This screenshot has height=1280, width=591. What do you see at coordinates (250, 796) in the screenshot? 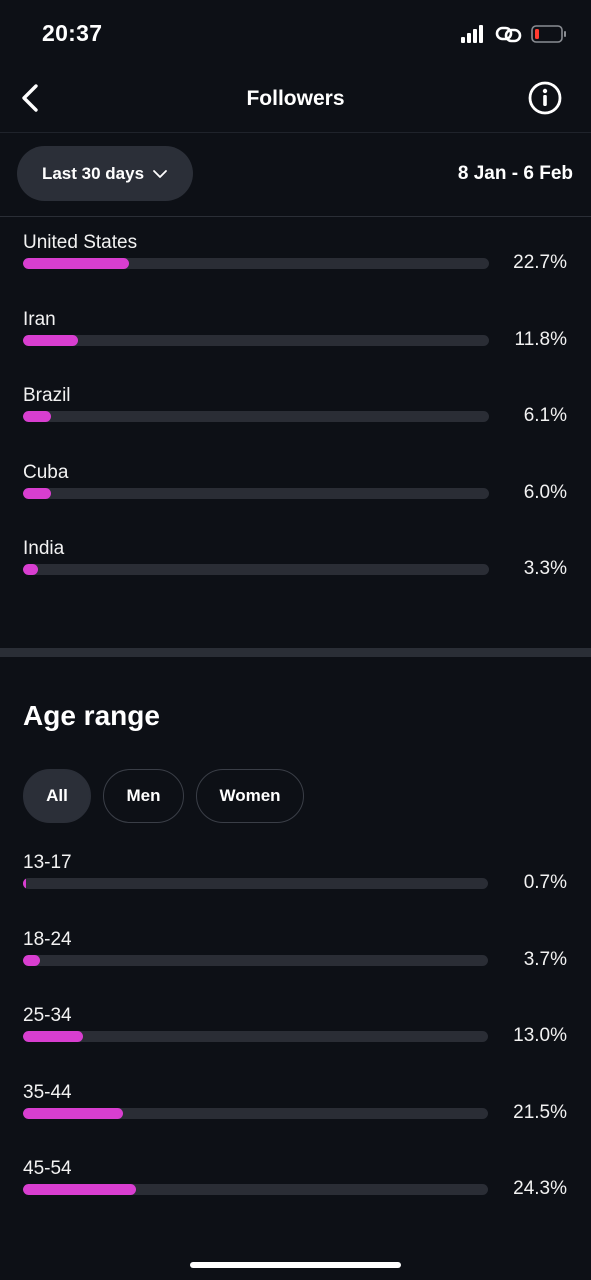
I see `segment-women: Women` at bounding box center [250, 796].